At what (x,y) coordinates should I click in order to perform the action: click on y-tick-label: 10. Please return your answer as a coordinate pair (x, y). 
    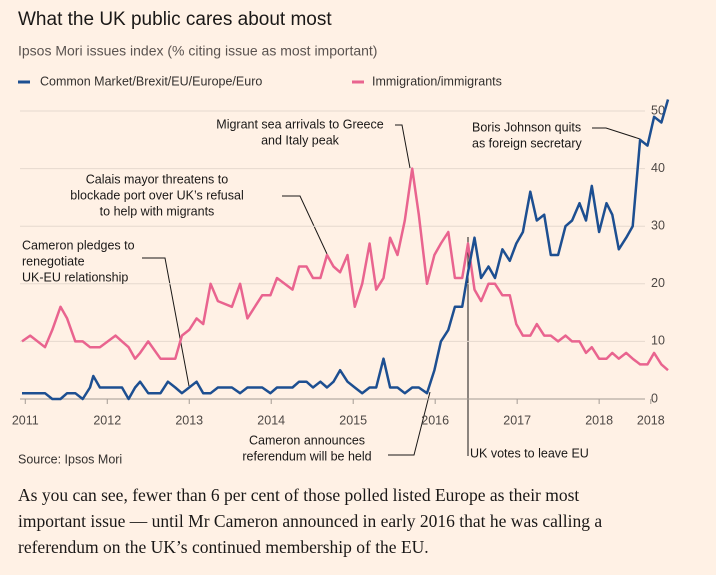
    Looking at the image, I should click on (658, 341).